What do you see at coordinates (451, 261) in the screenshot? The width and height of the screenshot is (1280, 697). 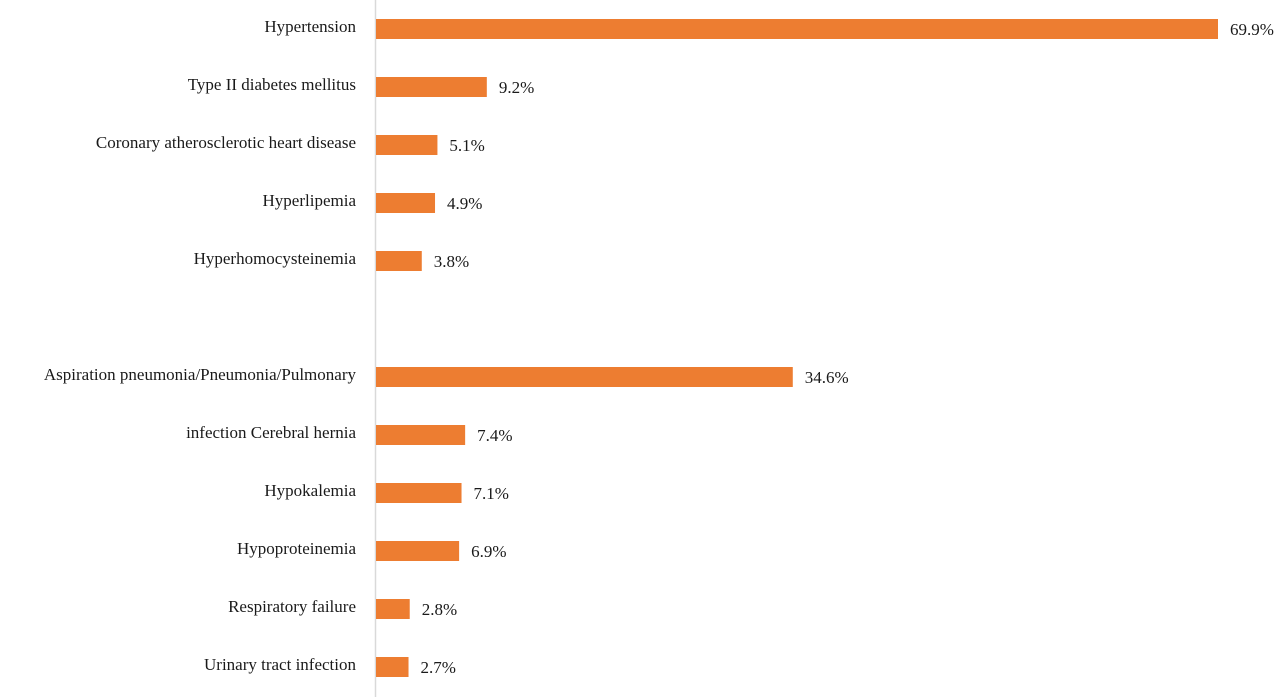 I see `data-label: 3.8%` at bounding box center [451, 261].